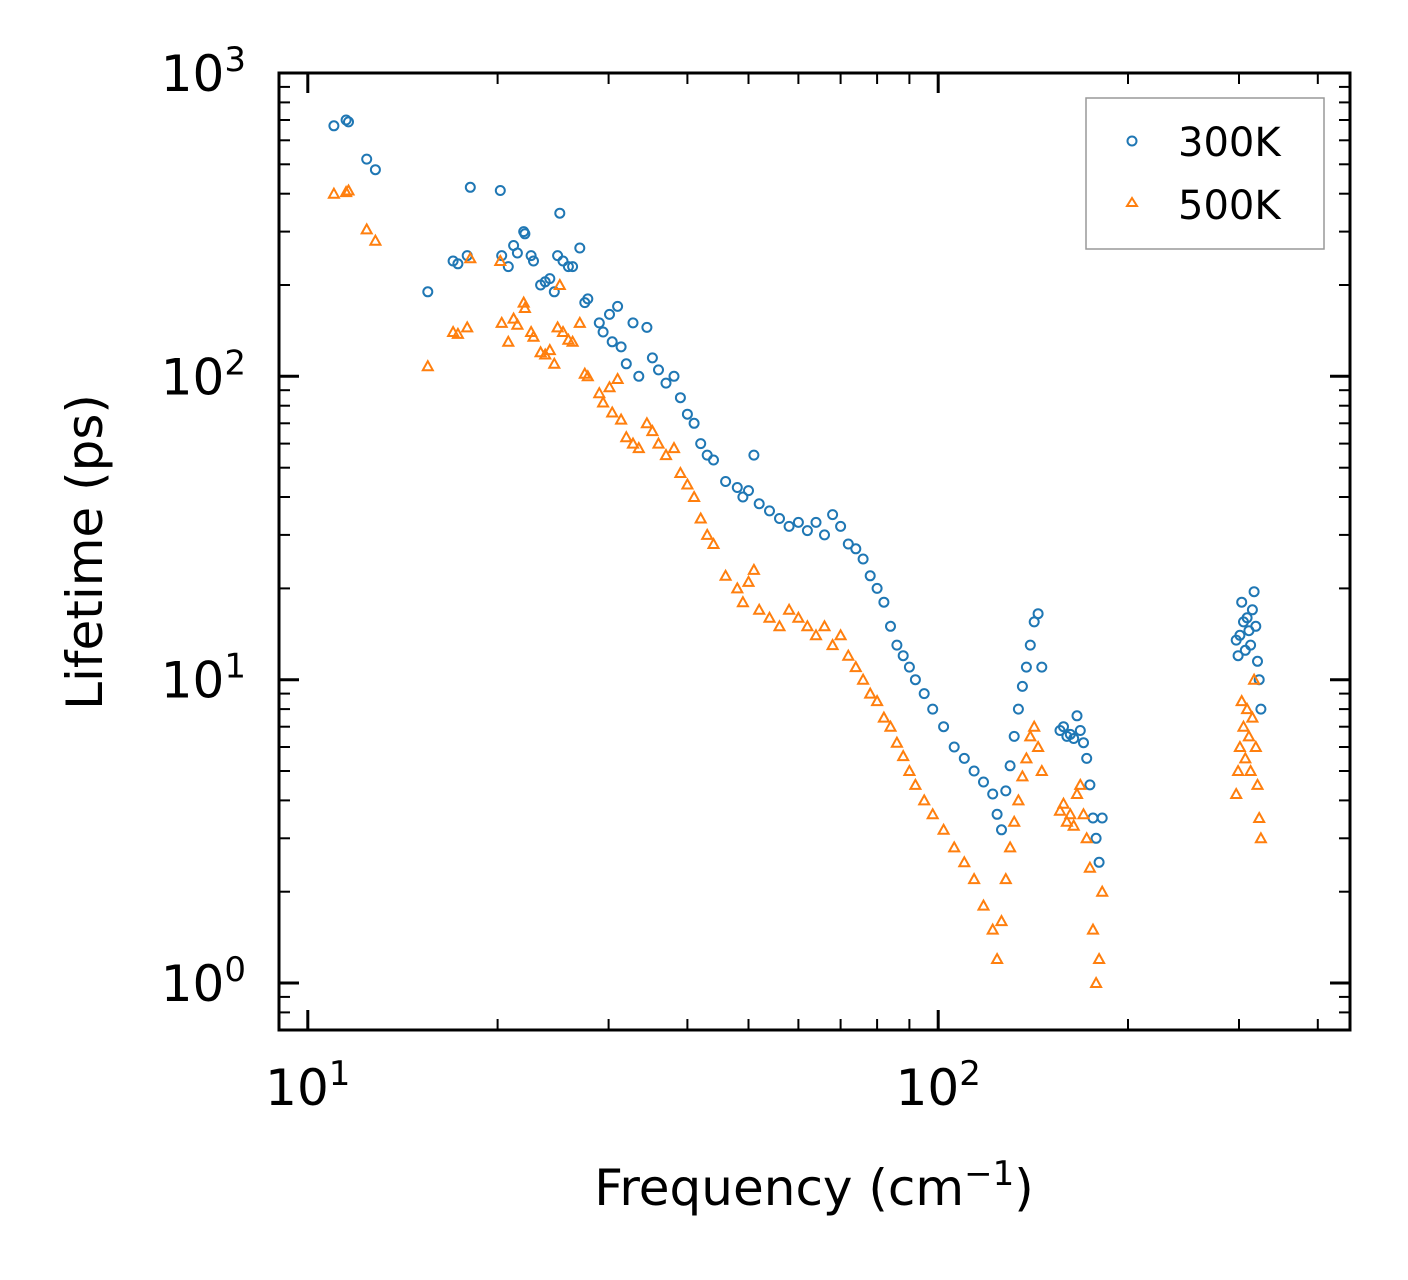  I want to click on y-tick-label-3: 103, so click(203, 71).